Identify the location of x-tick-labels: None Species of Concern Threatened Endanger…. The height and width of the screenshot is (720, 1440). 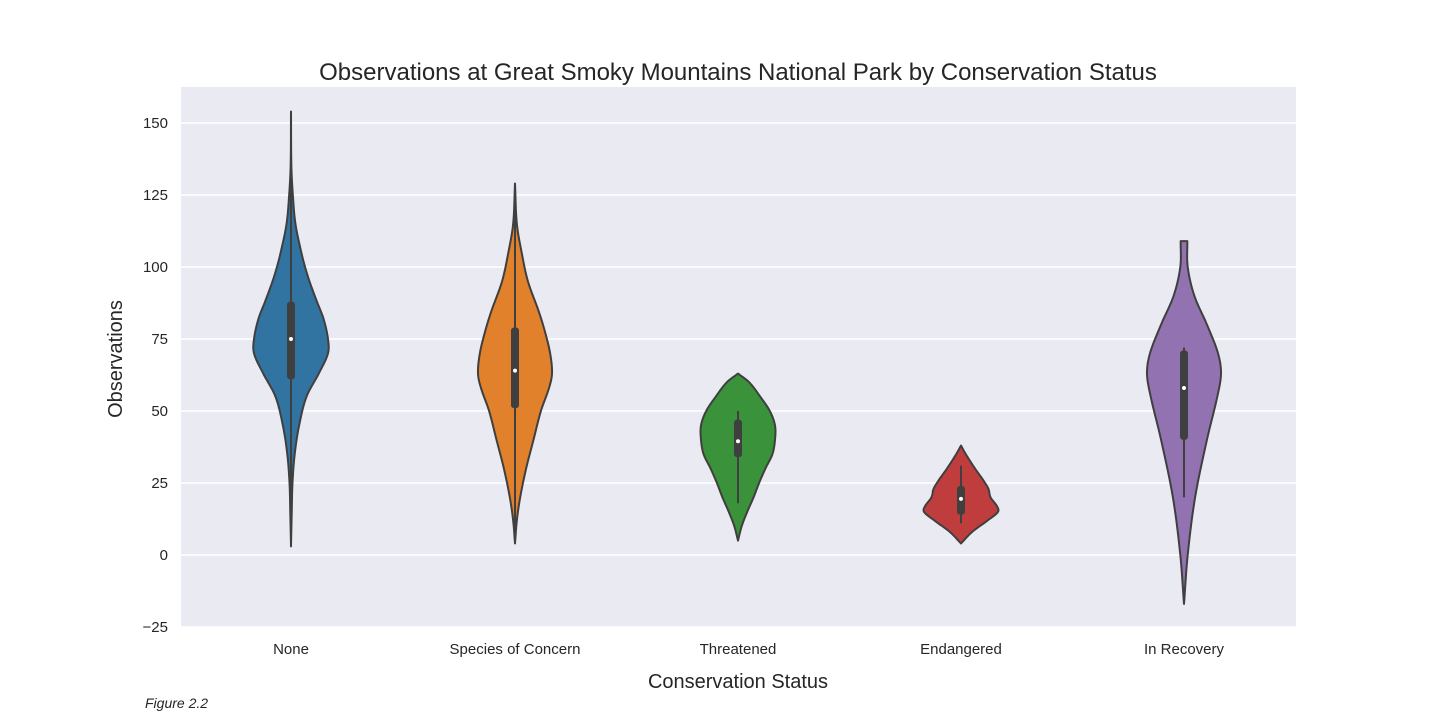
(748, 649).